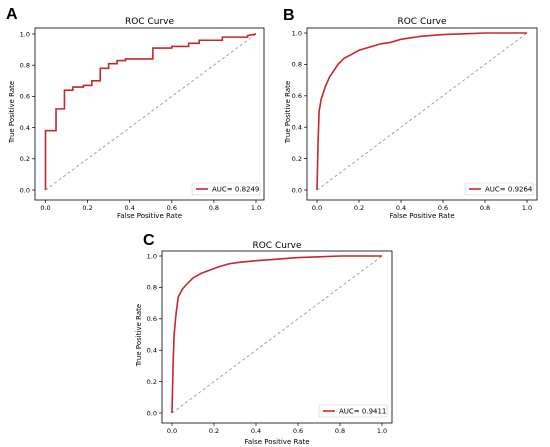 The width and height of the screenshot is (550, 447). Describe the element at coordinates (149, 240) in the screenshot. I see `panel-label-c: C` at that location.